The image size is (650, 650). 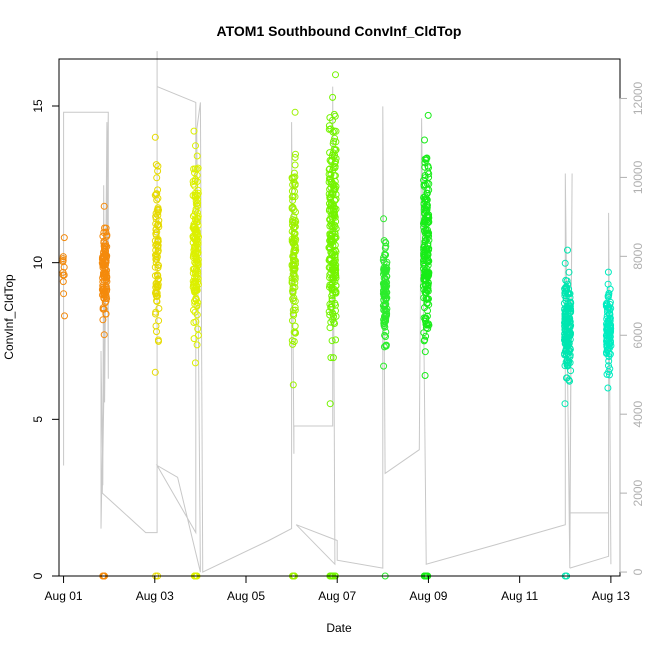 I want to click on cluster-aug-8.05, so click(x=385, y=397).